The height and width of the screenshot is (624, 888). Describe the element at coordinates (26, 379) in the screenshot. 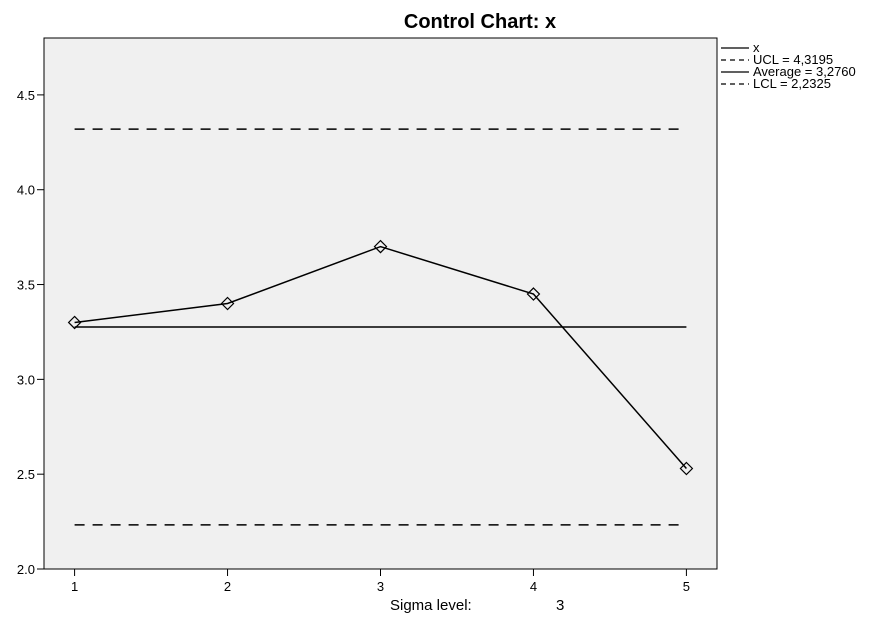

I see `y-tick-label: 3.0` at that location.